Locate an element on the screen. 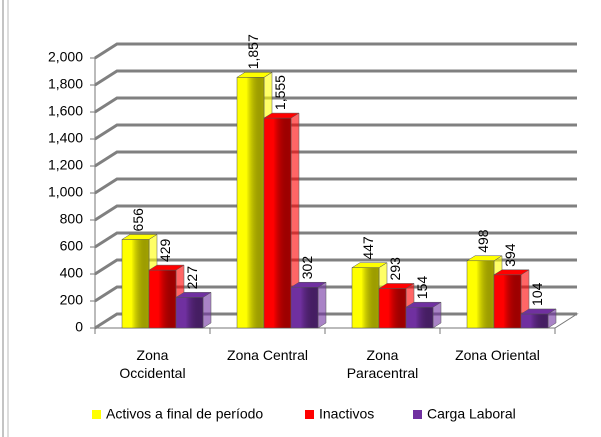  data-label: 293 is located at coordinates (395, 269).